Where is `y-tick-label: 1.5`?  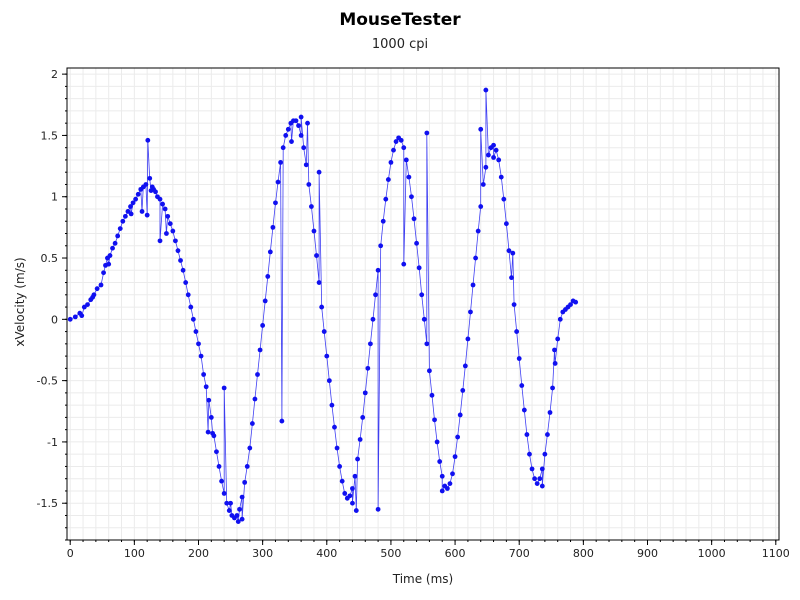 y-tick-label: 1.5 is located at coordinates (50, 135).